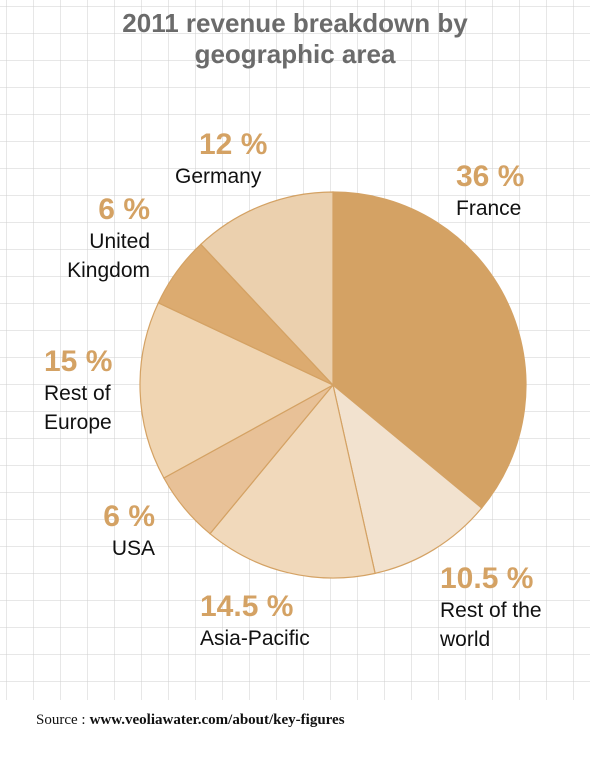 This screenshot has width=590, height=777. I want to click on slice-label: 6 % United Kingdom, so click(95, 239).